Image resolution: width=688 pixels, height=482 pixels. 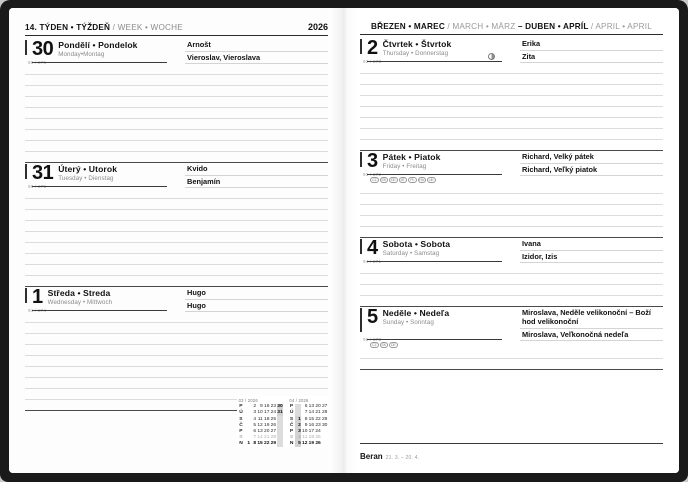 What do you see at coordinates (324, 413) in the screenshot?
I see `mini-calendar-day: 28` at bounding box center [324, 413].